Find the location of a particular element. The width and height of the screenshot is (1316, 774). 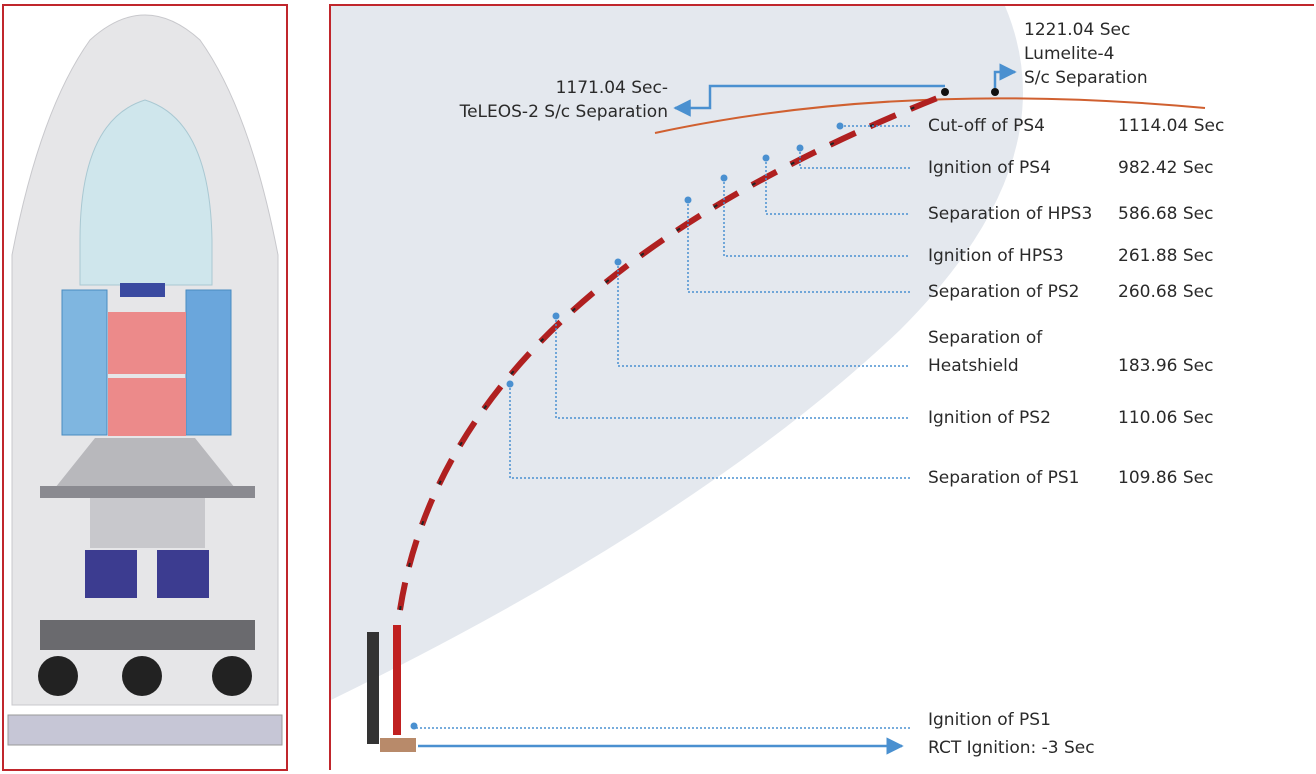

event-label: Ignition of PS4 is located at coordinates (989, 168).